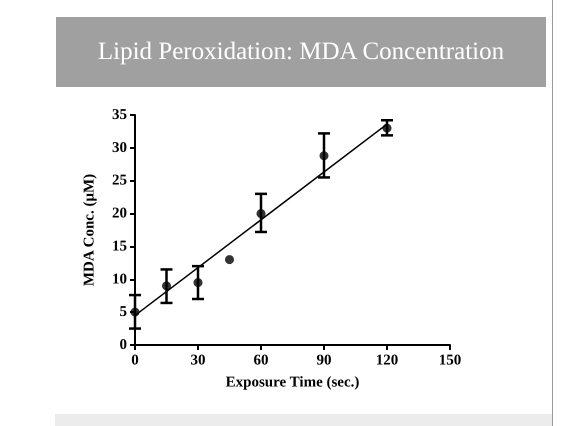 The height and width of the screenshot is (426, 563). Describe the element at coordinates (119, 180) in the screenshot. I see `y-tick-label: 25` at that location.